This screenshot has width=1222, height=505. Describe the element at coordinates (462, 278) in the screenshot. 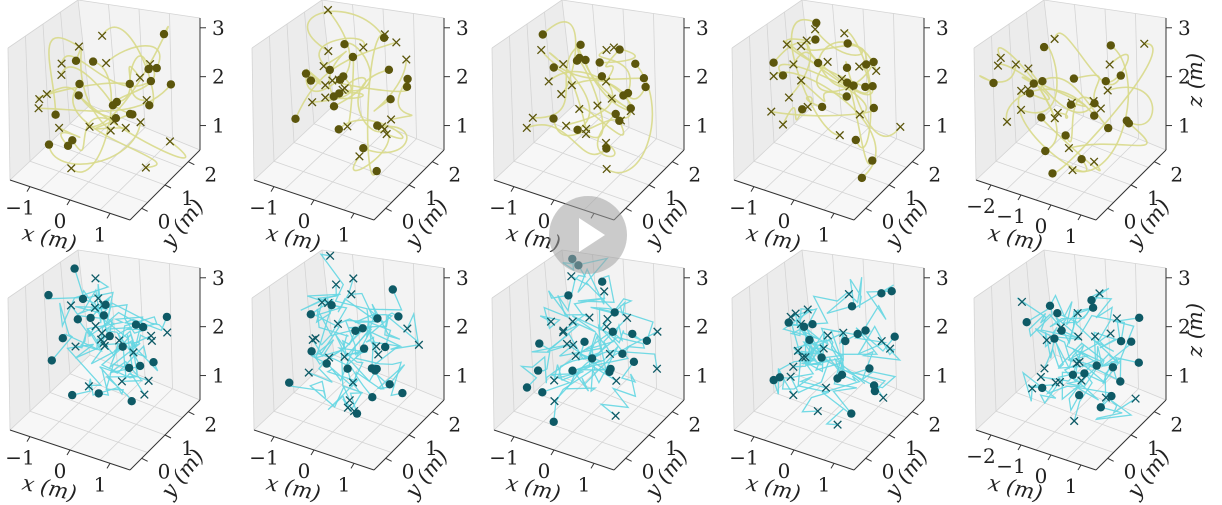

I see `z-tick-label: 3` at that location.